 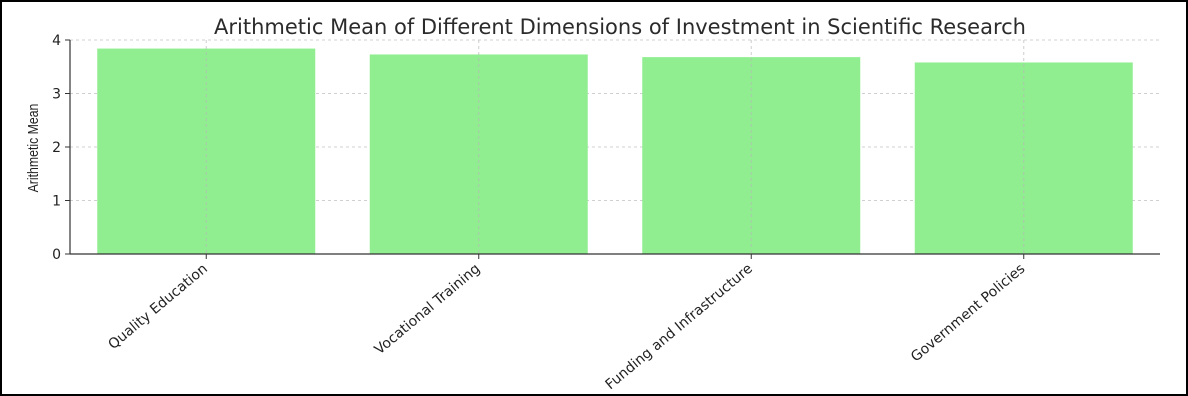 What do you see at coordinates (56, 202) in the screenshot?
I see `y-tick-label: 1` at bounding box center [56, 202].